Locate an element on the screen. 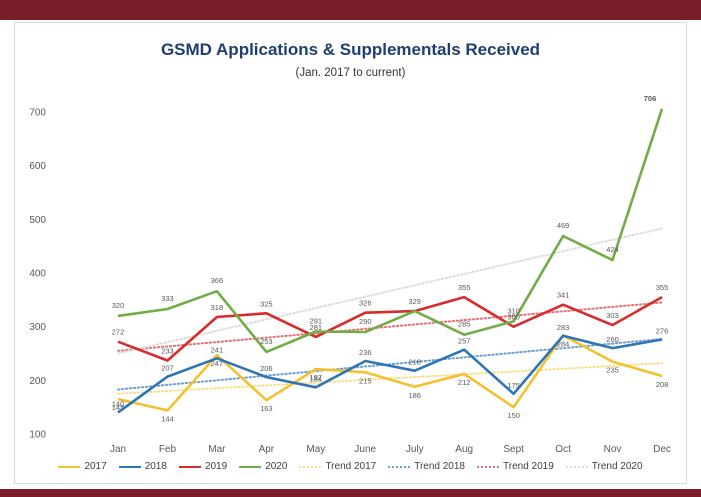 Image resolution: width=701 pixels, height=497 pixels. data-label-2017: 212 is located at coordinates (464, 382).